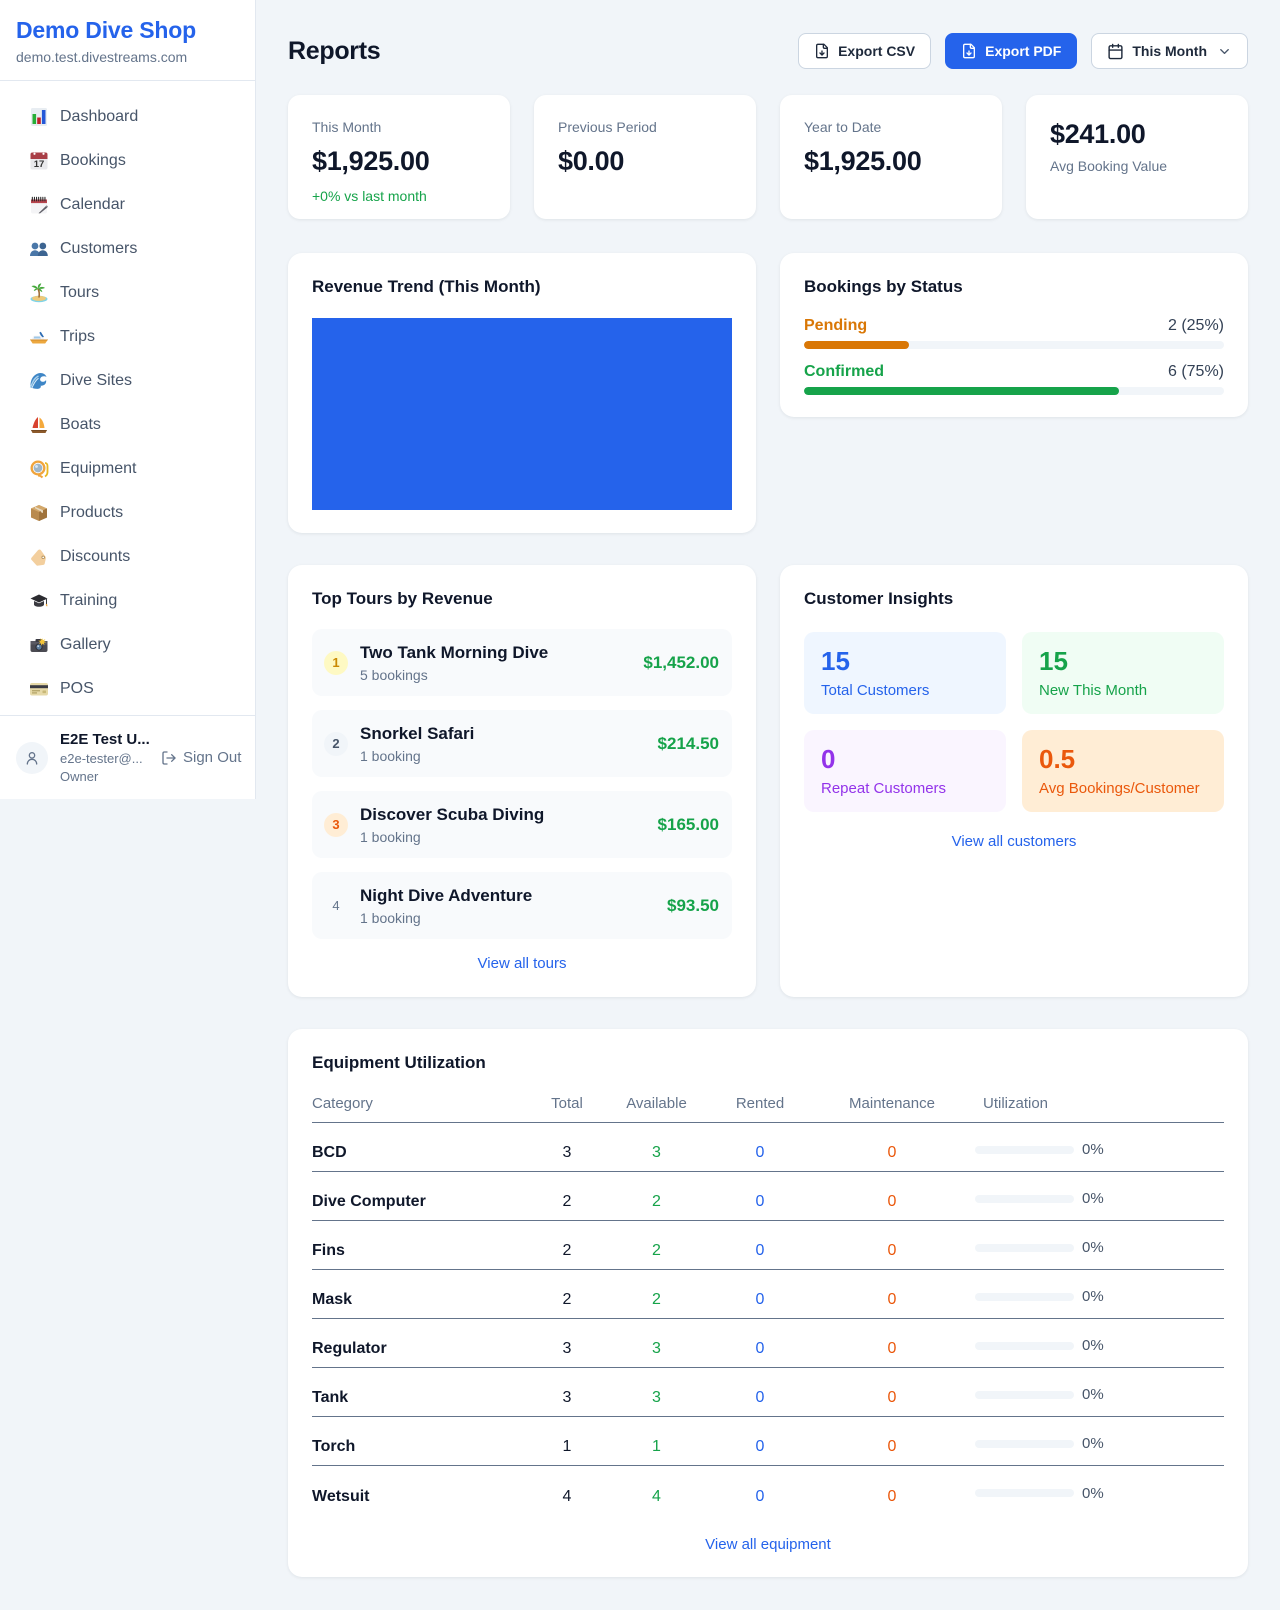 The width and height of the screenshot is (1280, 1610). I want to click on svg-text: 17, so click(38, 164).